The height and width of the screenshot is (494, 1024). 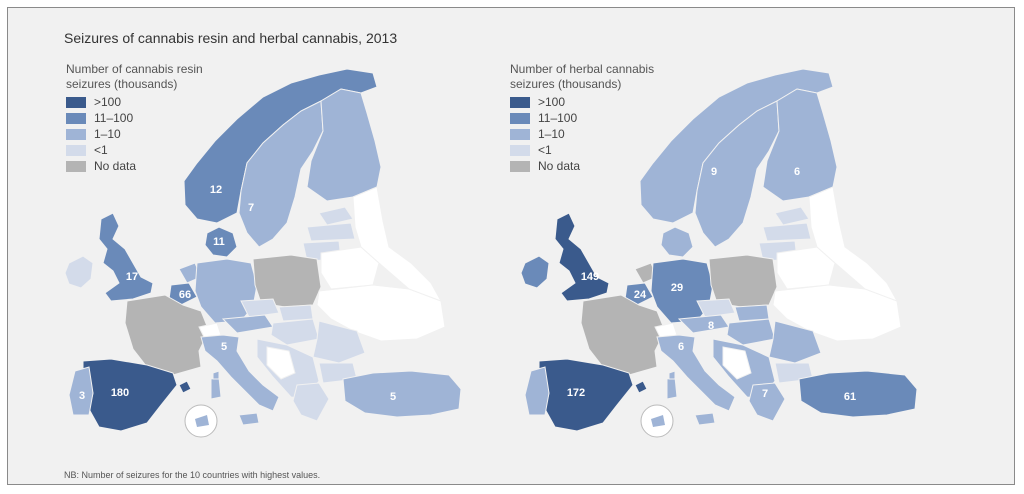 What do you see at coordinates (582, 69) in the screenshot?
I see `herbal-legend-title-line1: Number of herbal cannabis` at bounding box center [582, 69].